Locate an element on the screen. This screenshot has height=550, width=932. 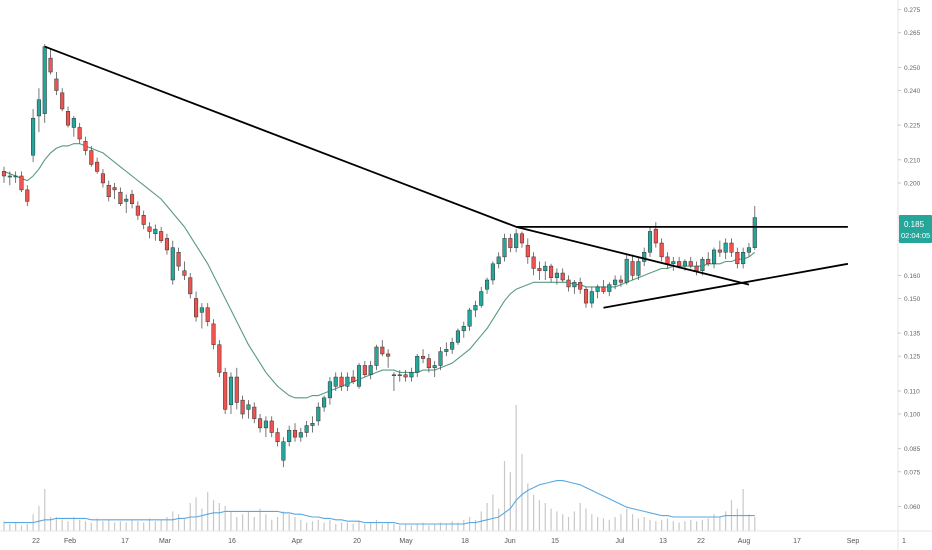
x-tick-label: Sep is located at coordinates (853, 541).